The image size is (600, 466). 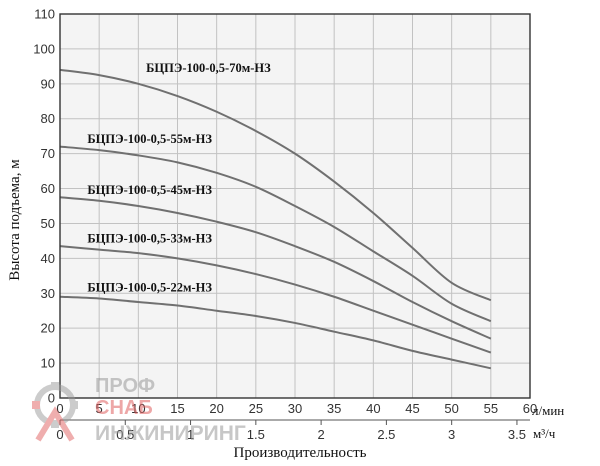 I want to click on x-tick-label: 5, so click(x=99, y=408).